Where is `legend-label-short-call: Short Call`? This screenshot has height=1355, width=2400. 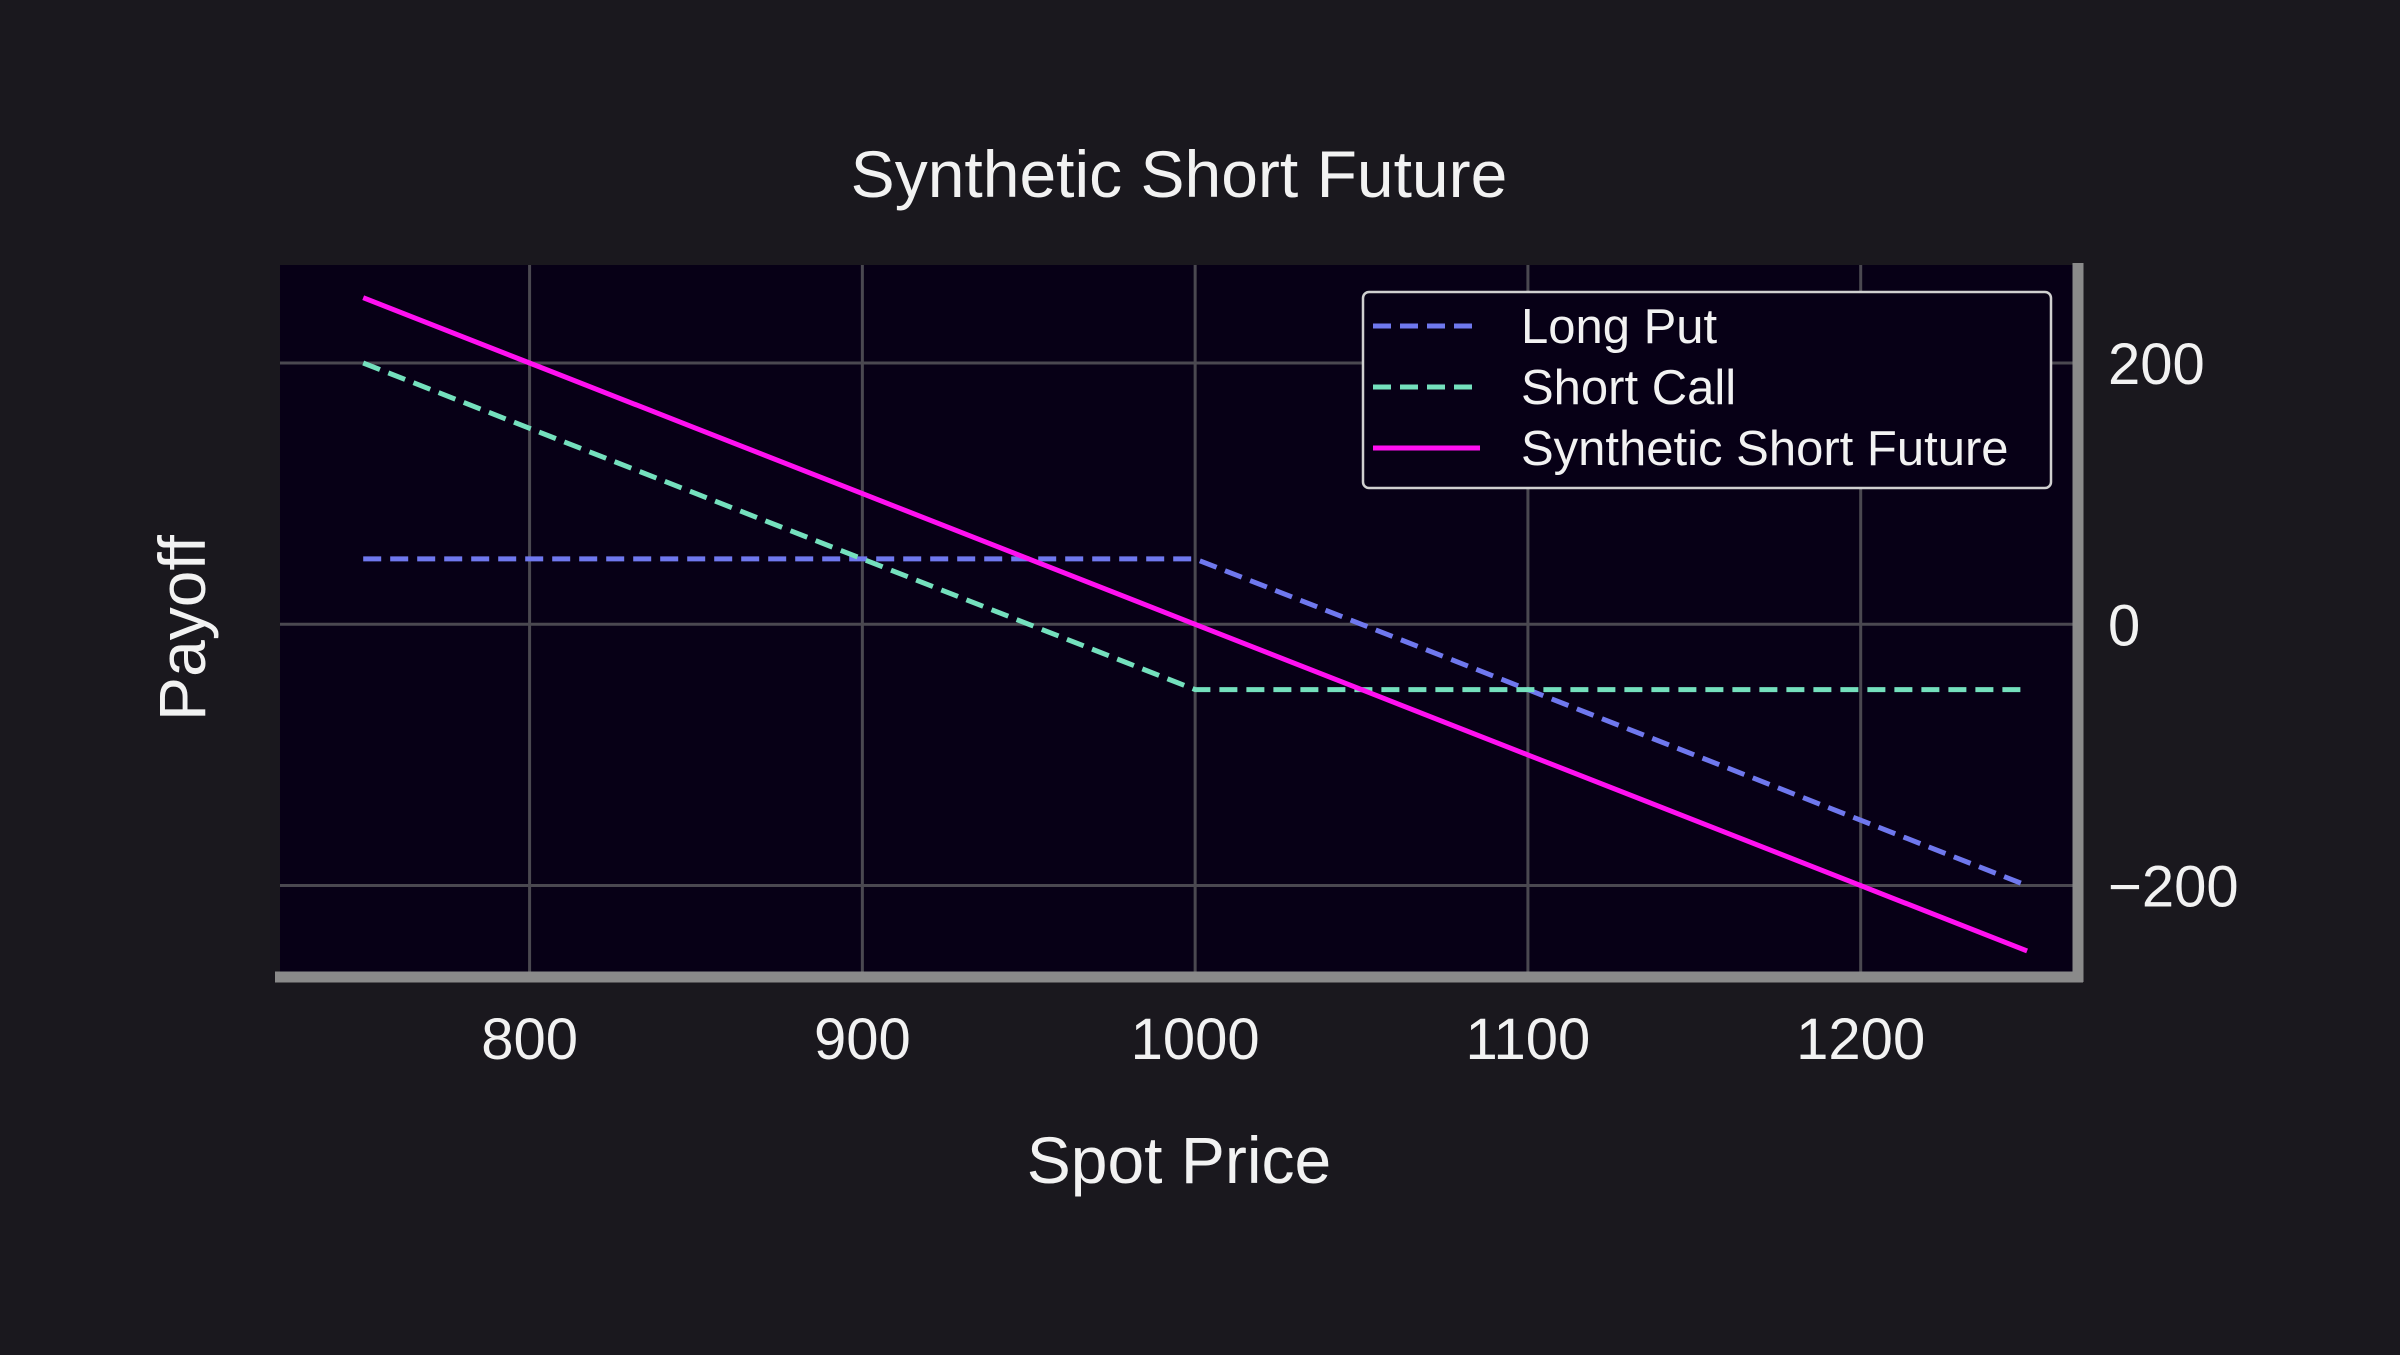
legend-label-short-call: Short Call is located at coordinates (1628, 388).